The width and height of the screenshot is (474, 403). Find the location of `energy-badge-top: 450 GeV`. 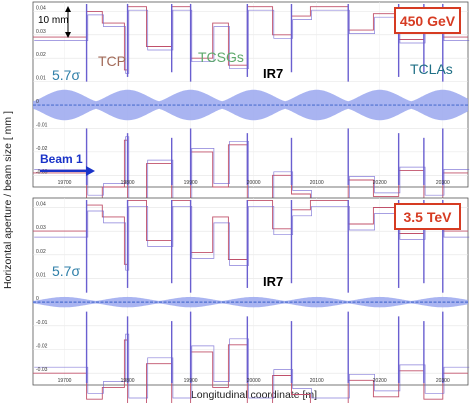

energy-badge-top: 450 GeV is located at coordinates (427, 20).